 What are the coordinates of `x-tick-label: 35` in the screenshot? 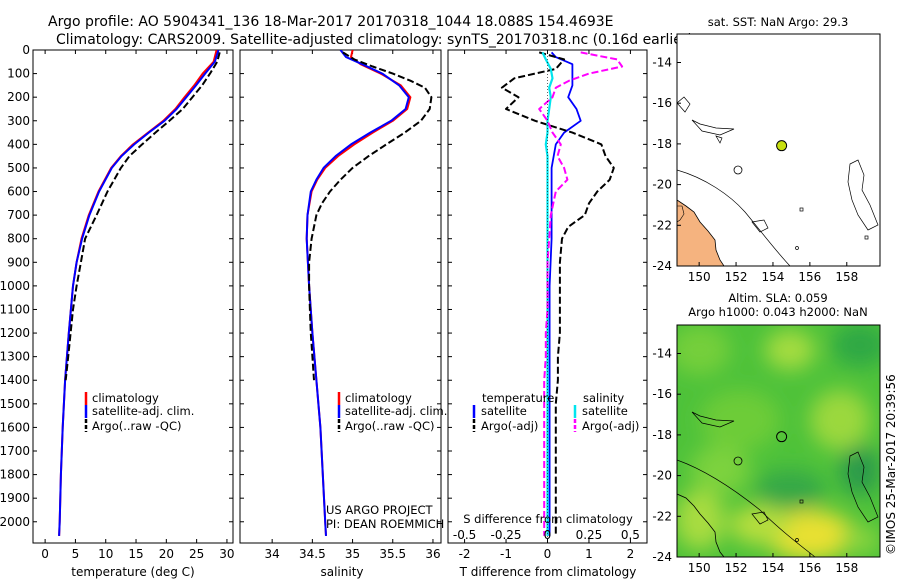 It's located at (352, 554).